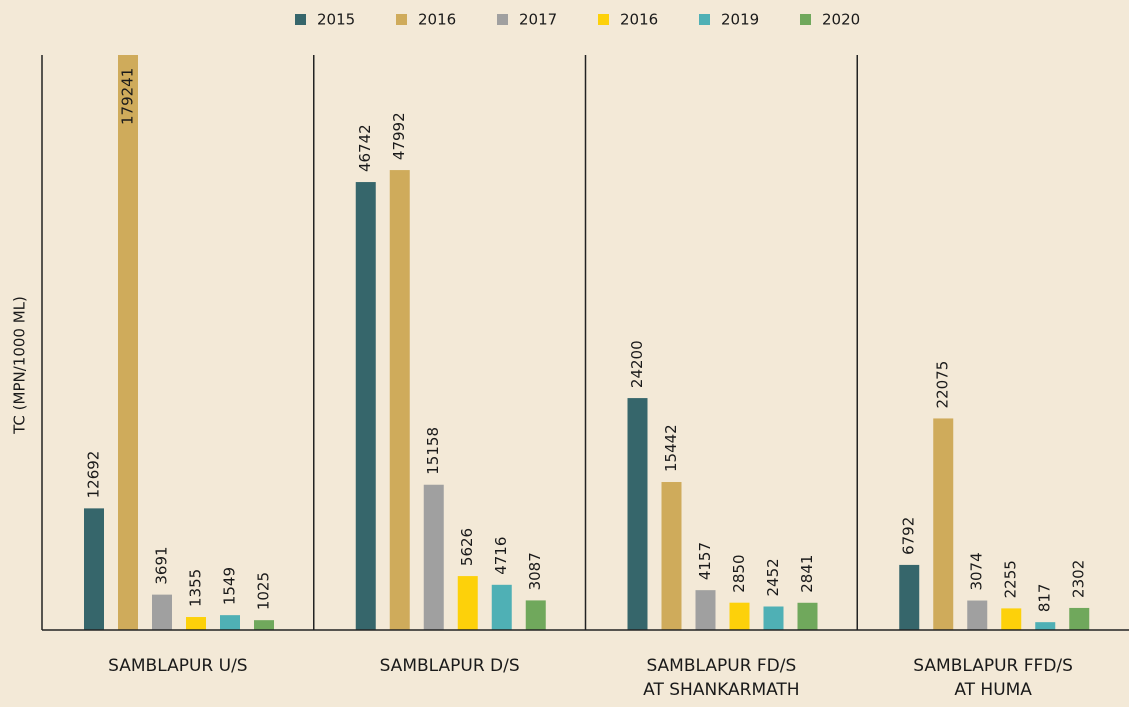 The image size is (1129, 707). What do you see at coordinates (162, 565) in the screenshot?
I see `data-label: 3691` at bounding box center [162, 565].